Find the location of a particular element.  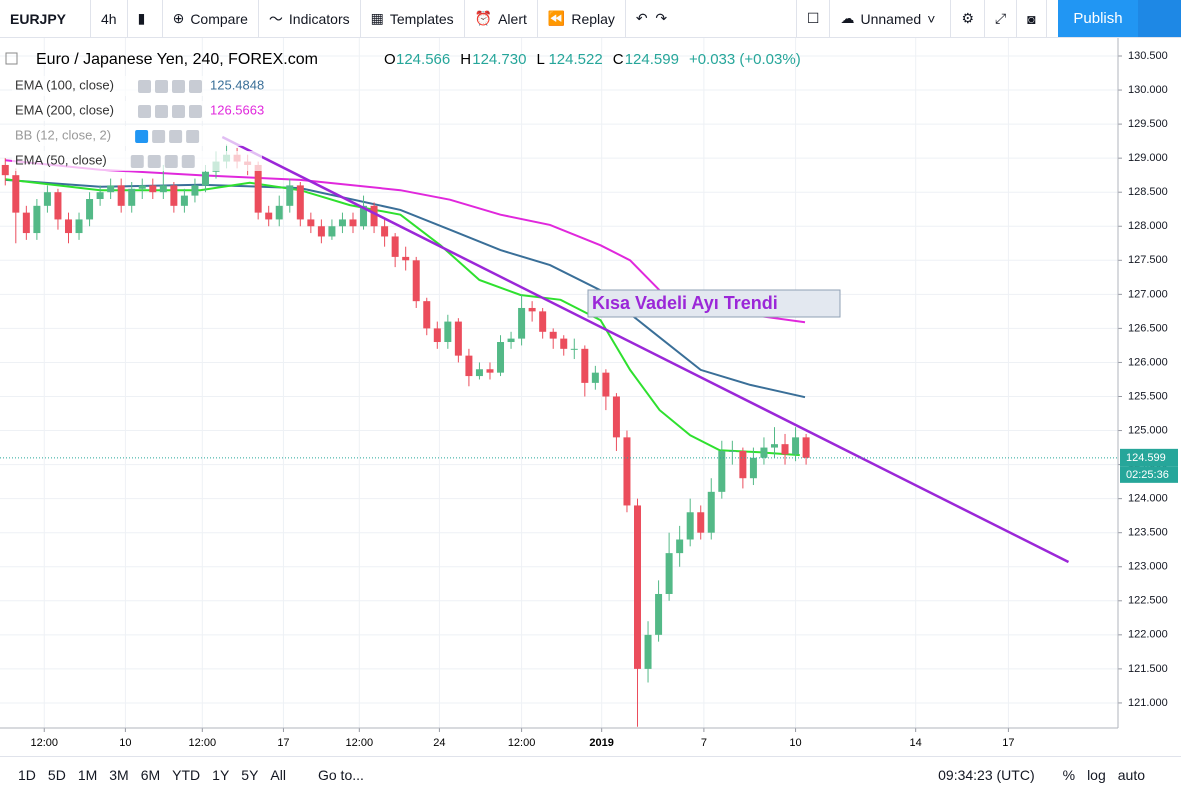

label: Unnamed is located at coordinates (891, 18).